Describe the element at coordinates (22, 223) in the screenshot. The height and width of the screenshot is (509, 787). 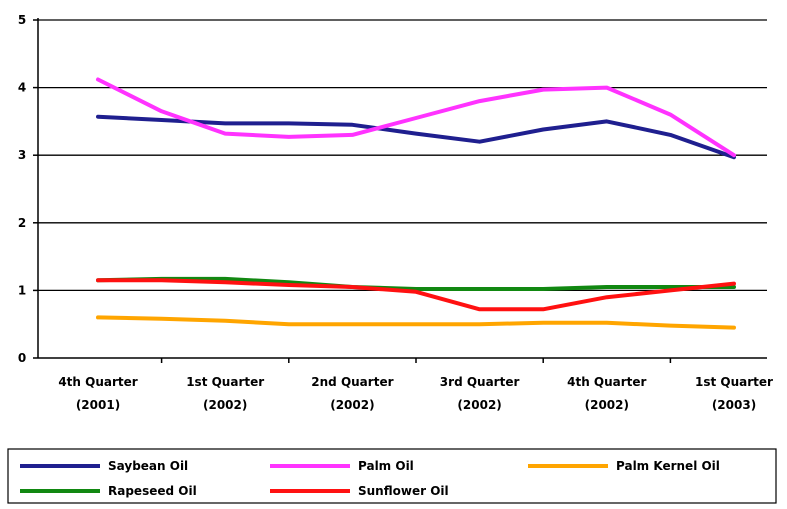
I see `y-tick-label-2: 2` at that location.